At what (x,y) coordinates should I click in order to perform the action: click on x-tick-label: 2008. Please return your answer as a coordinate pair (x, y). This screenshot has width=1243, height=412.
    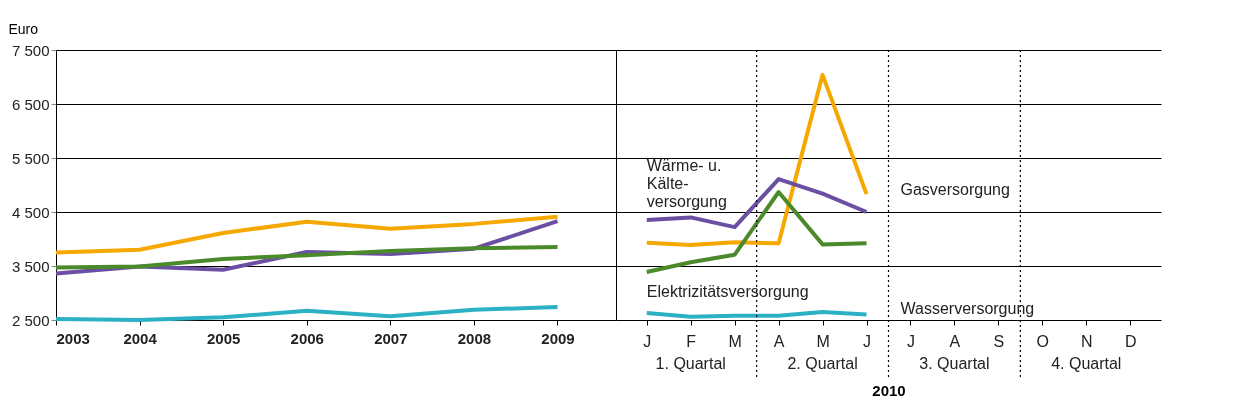
    Looking at the image, I should click on (474, 338).